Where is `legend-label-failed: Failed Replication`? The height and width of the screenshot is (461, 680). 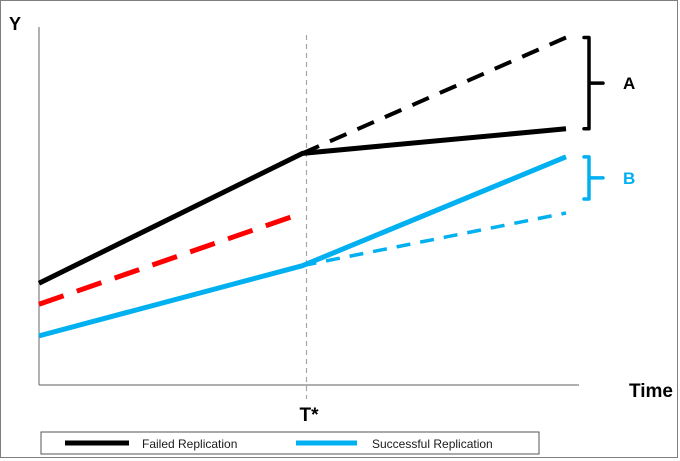
legend-label-failed: Failed Replication is located at coordinates (189, 444).